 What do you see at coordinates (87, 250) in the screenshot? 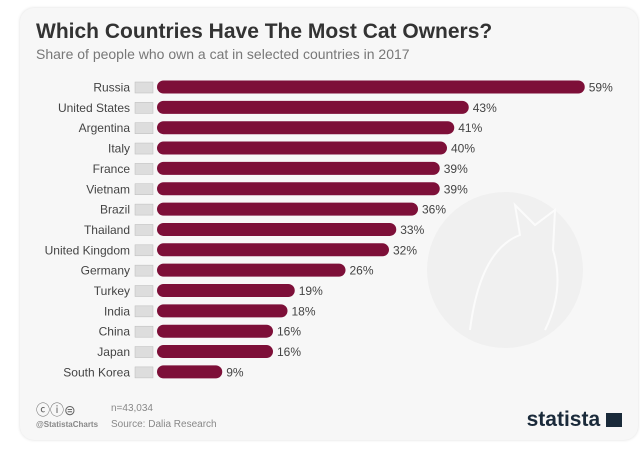
I see `category-label: United Kingdom` at bounding box center [87, 250].